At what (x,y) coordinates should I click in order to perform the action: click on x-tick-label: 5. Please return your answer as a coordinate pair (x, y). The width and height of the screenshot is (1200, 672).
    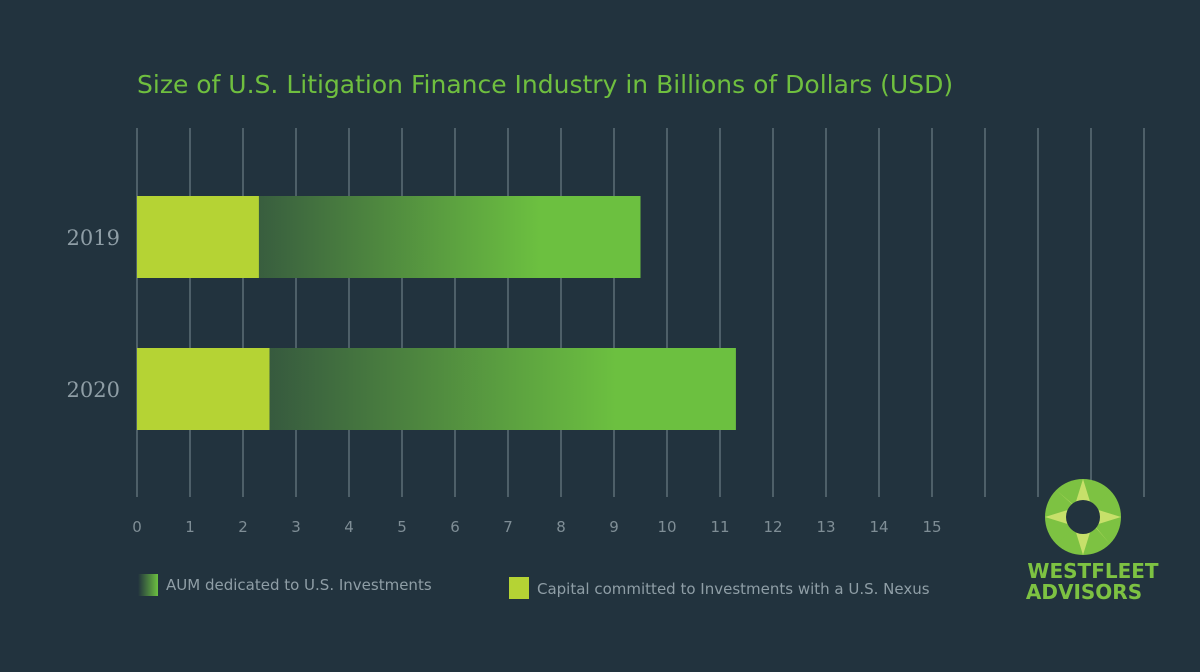
    Looking at the image, I should click on (402, 527).